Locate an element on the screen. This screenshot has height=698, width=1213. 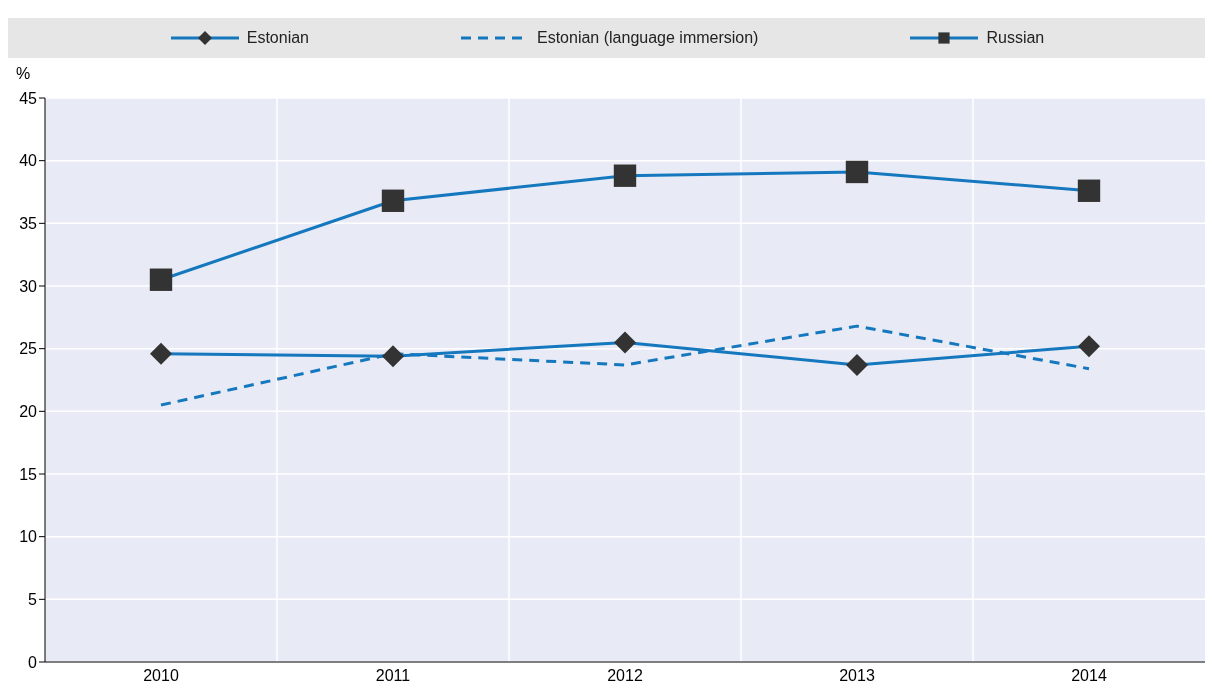
x-tick-label: 2011 is located at coordinates (393, 676).